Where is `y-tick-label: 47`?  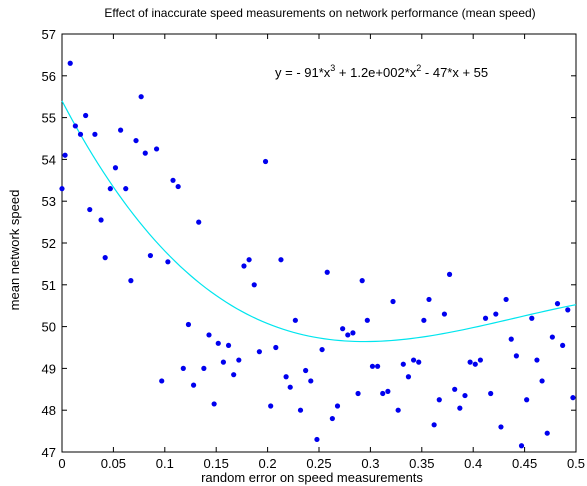 y-tick-label: 47 is located at coordinates (49, 452).